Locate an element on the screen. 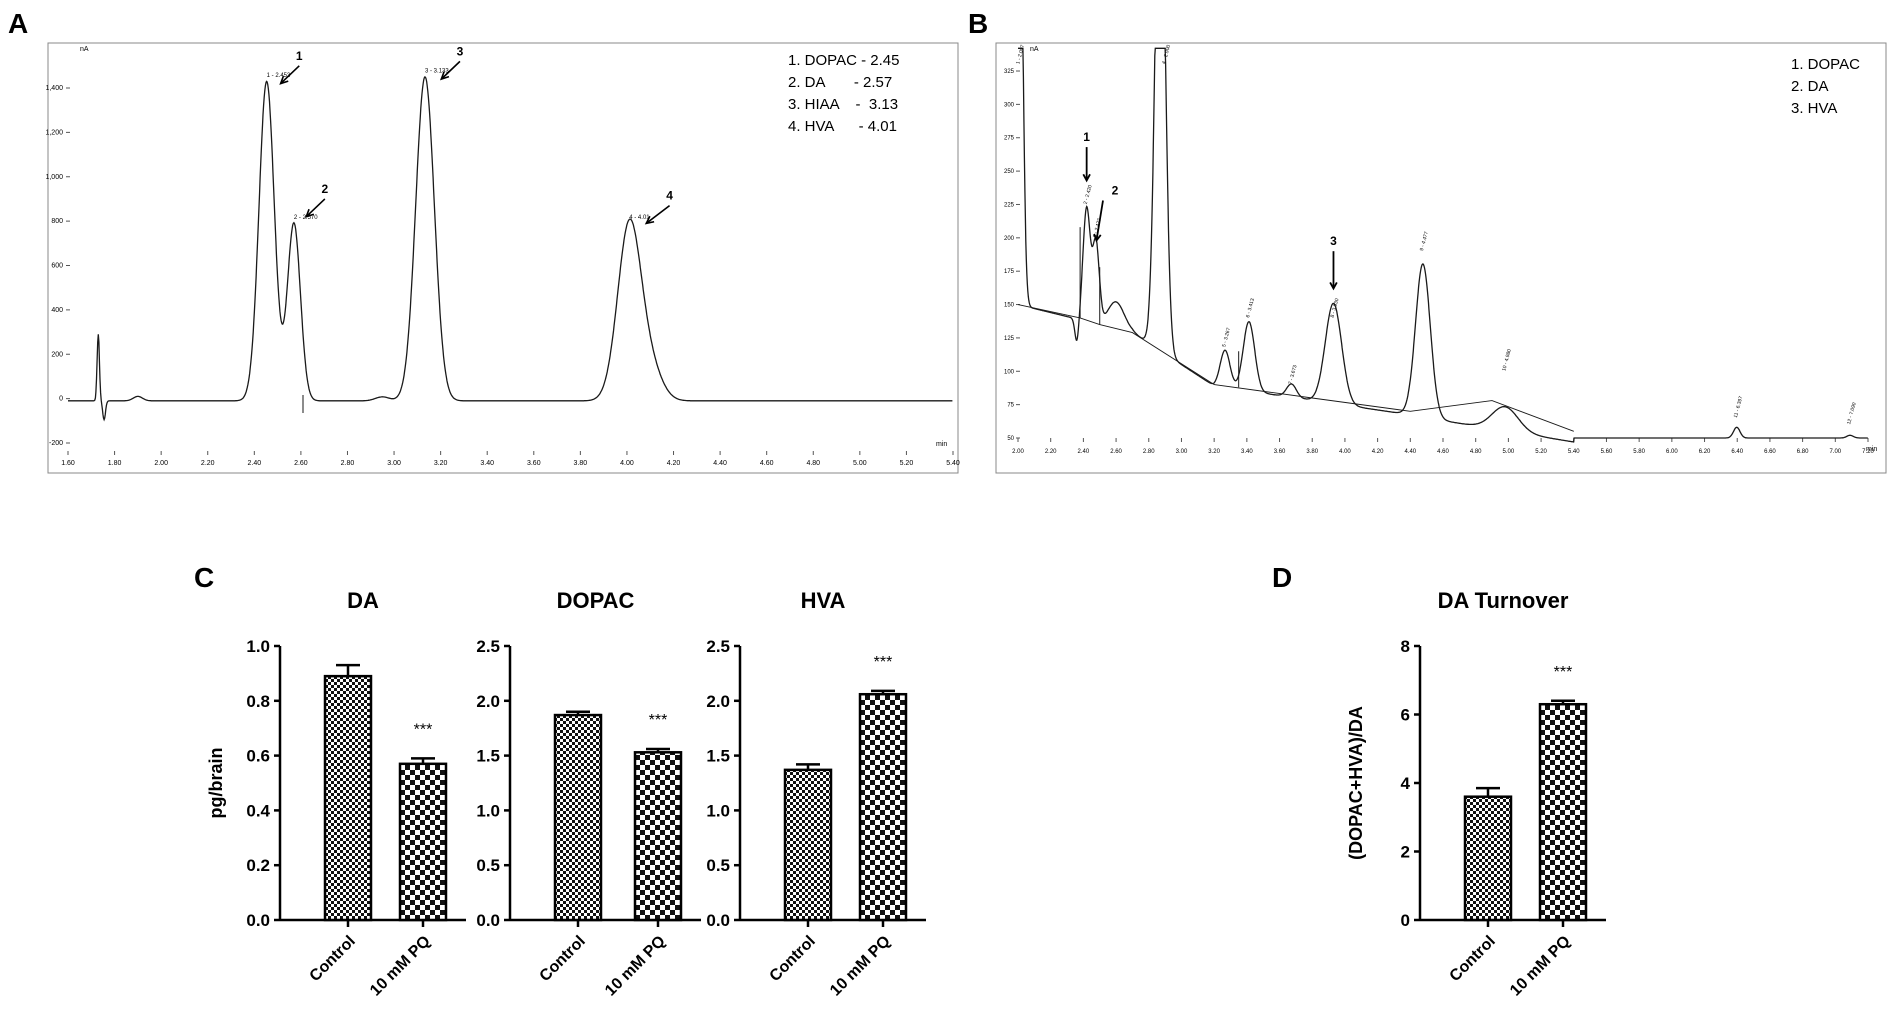 The width and height of the screenshot is (1901, 1031). peak-label: 3 - 2.477 is located at coordinates (1097, 228).